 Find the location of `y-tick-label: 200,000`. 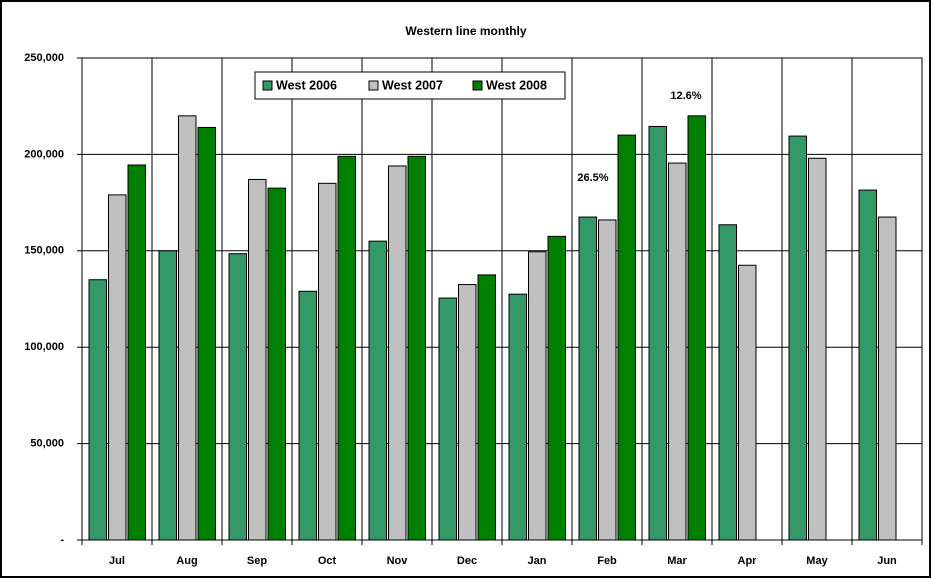

y-tick-label: 200,000 is located at coordinates (44, 154).